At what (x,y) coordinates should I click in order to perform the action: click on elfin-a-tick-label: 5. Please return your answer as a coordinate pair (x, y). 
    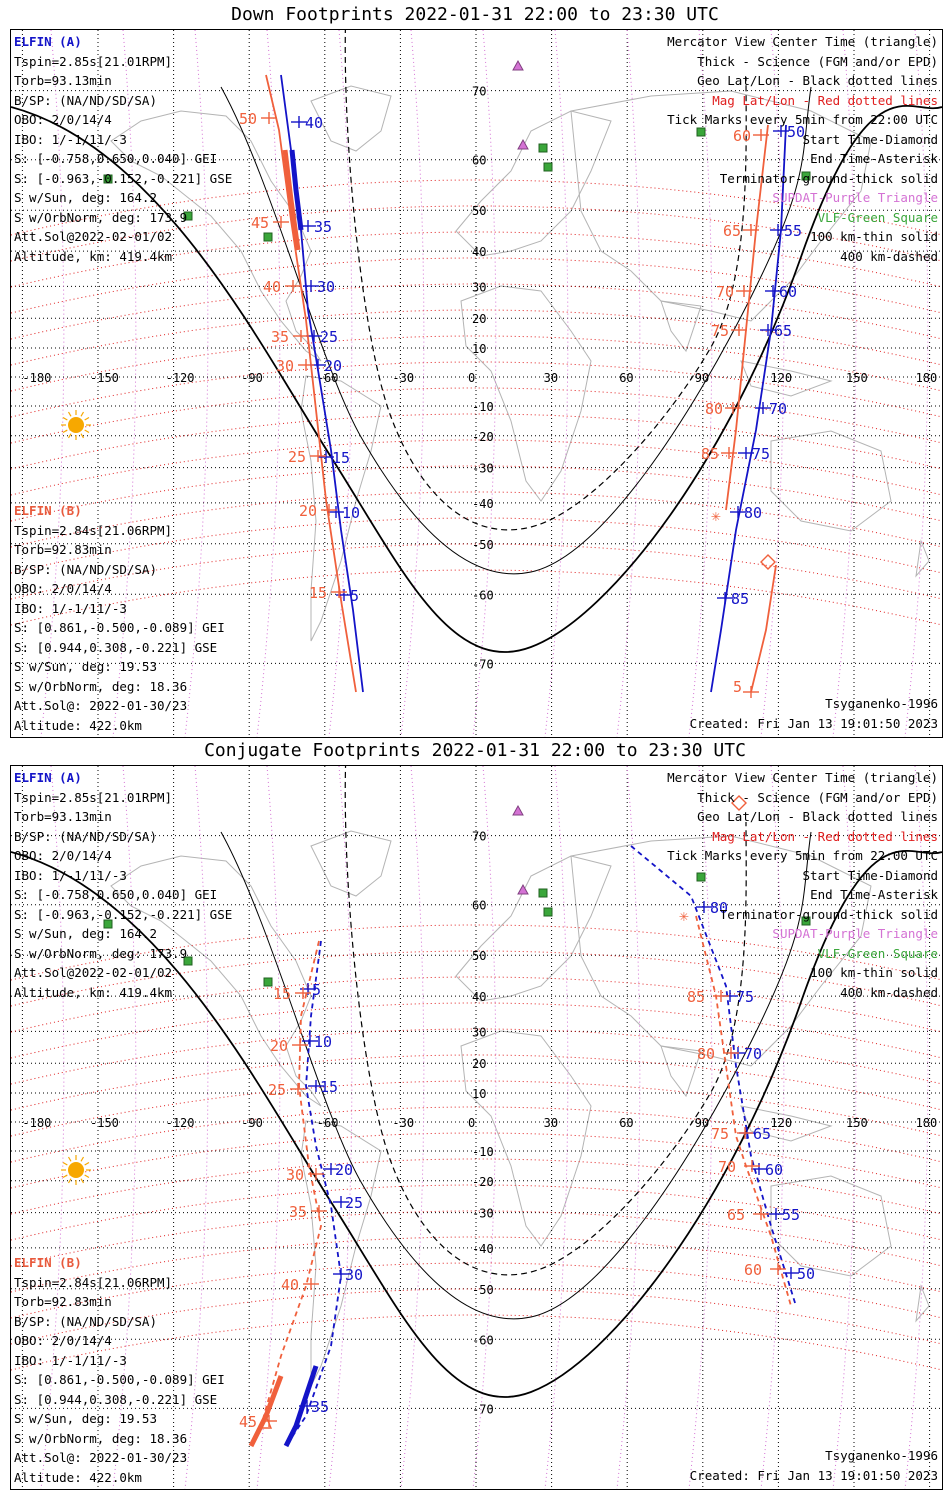
    Looking at the image, I should click on (316, 990).